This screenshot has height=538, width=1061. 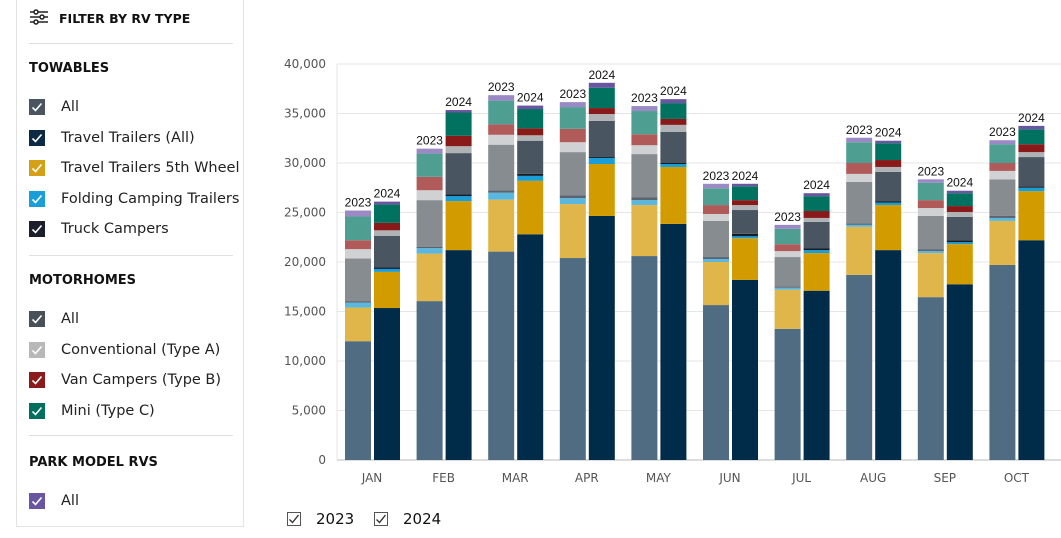 What do you see at coordinates (134, 168) in the screenshot?
I see `filter-checkbox-item: Travel Trailers 5th Wheel` at bounding box center [134, 168].